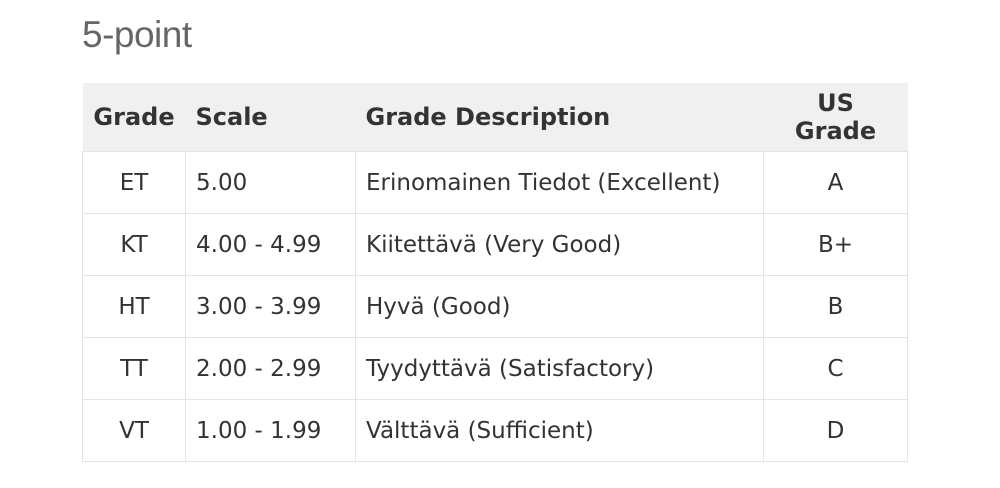 Image resolution: width=1000 pixels, height=488 pixels. I want to click on header-cell: Grade, so click(134, 117).